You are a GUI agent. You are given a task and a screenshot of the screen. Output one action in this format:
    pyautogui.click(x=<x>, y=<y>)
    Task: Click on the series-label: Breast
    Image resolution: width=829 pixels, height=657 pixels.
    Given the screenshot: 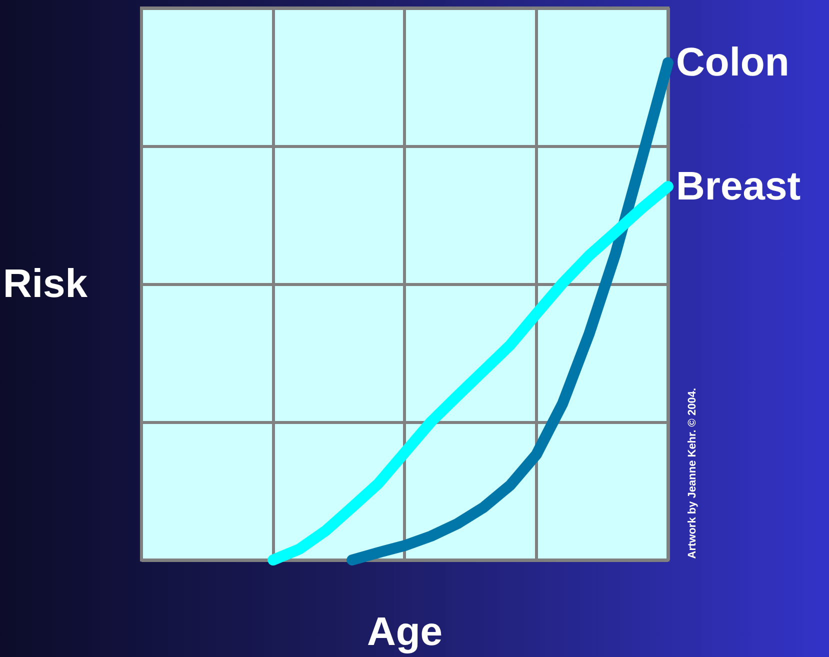 What is the action you would take?
    pyautogui.click(x=738, y=186)
    